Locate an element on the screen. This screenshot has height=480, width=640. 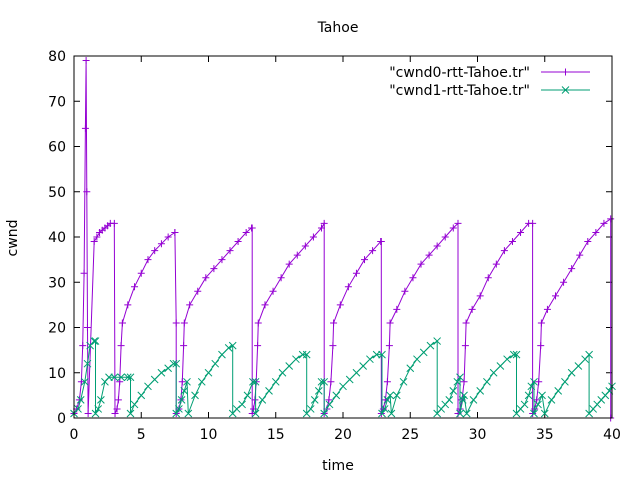
x-tick-label: 25 is located at coordinates (410, 435).